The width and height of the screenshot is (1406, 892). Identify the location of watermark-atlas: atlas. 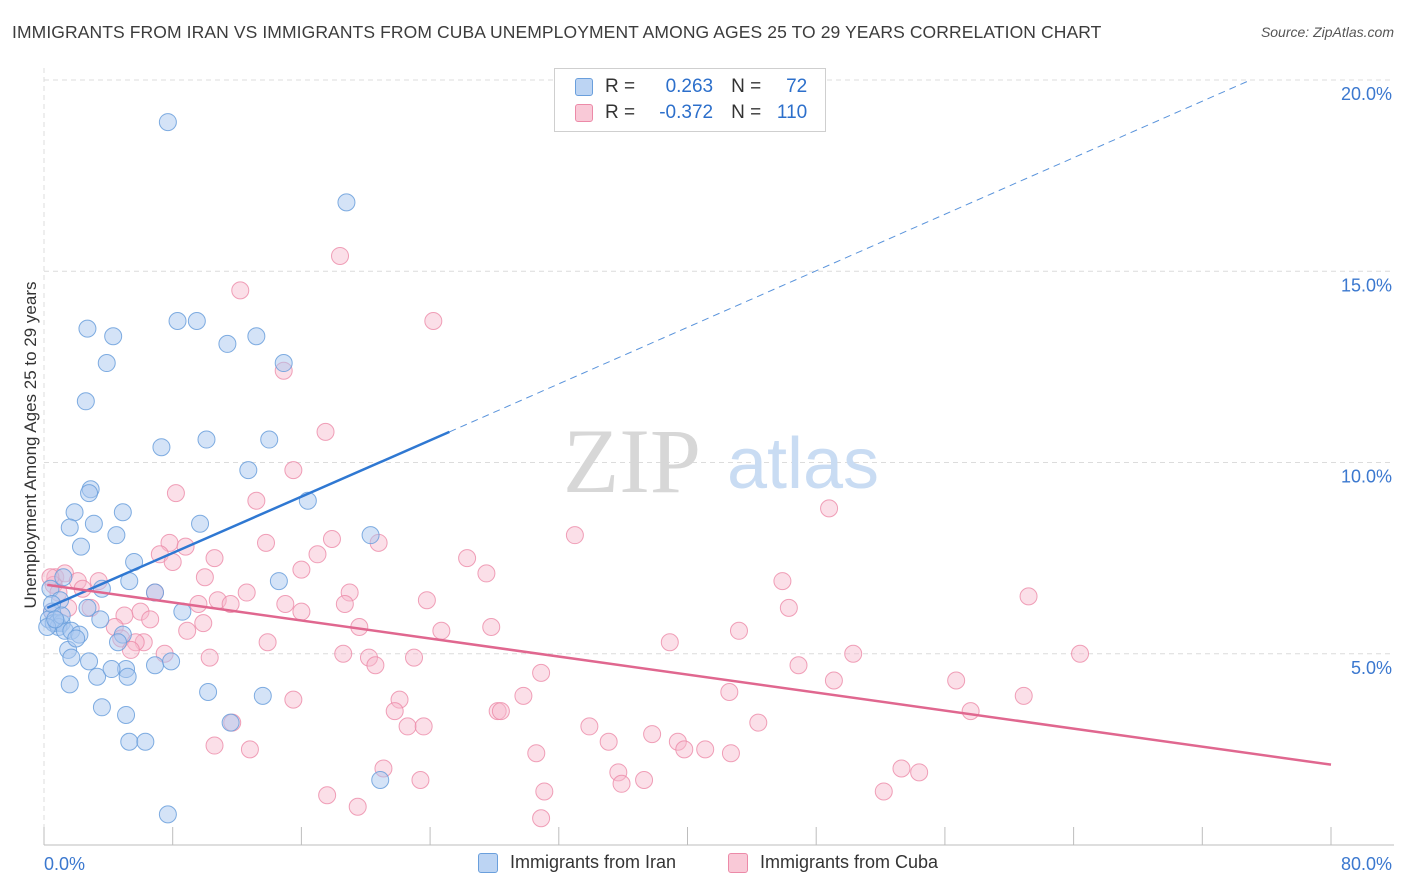
(803, 464).